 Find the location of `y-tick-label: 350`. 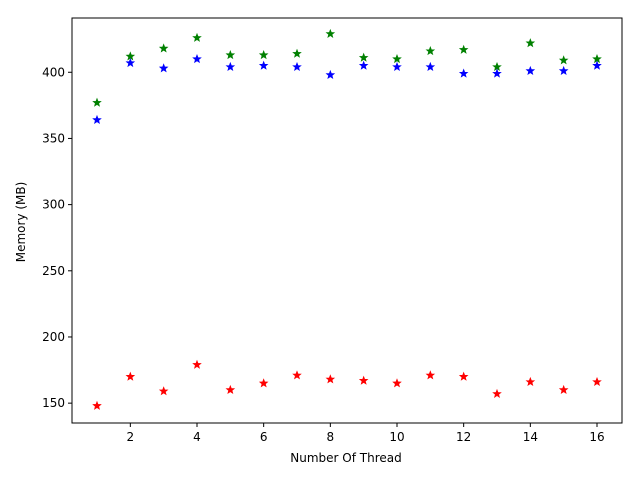

y-tick-label: 350 is located at coordinates (53, 138).